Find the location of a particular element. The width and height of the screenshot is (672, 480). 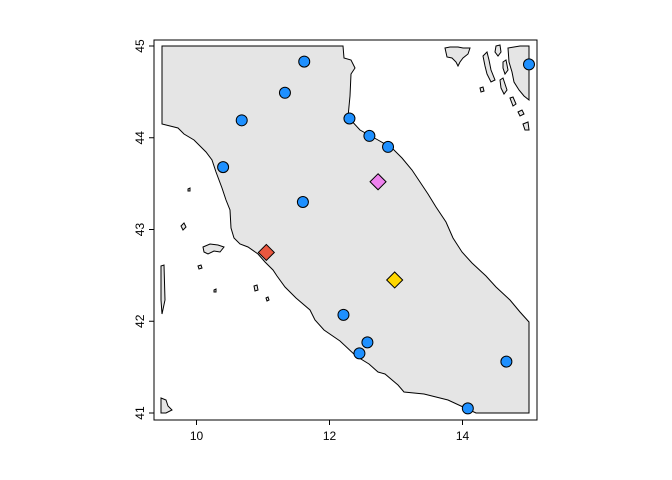

x-axis: 10 12 14 is located at coordinates (330, 431).